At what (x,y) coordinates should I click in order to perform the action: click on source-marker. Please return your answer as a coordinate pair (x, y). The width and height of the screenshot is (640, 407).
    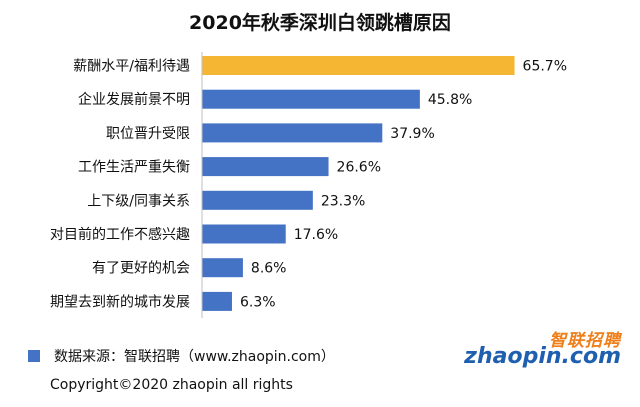
    Looking at the image, I should click on (34, 356).